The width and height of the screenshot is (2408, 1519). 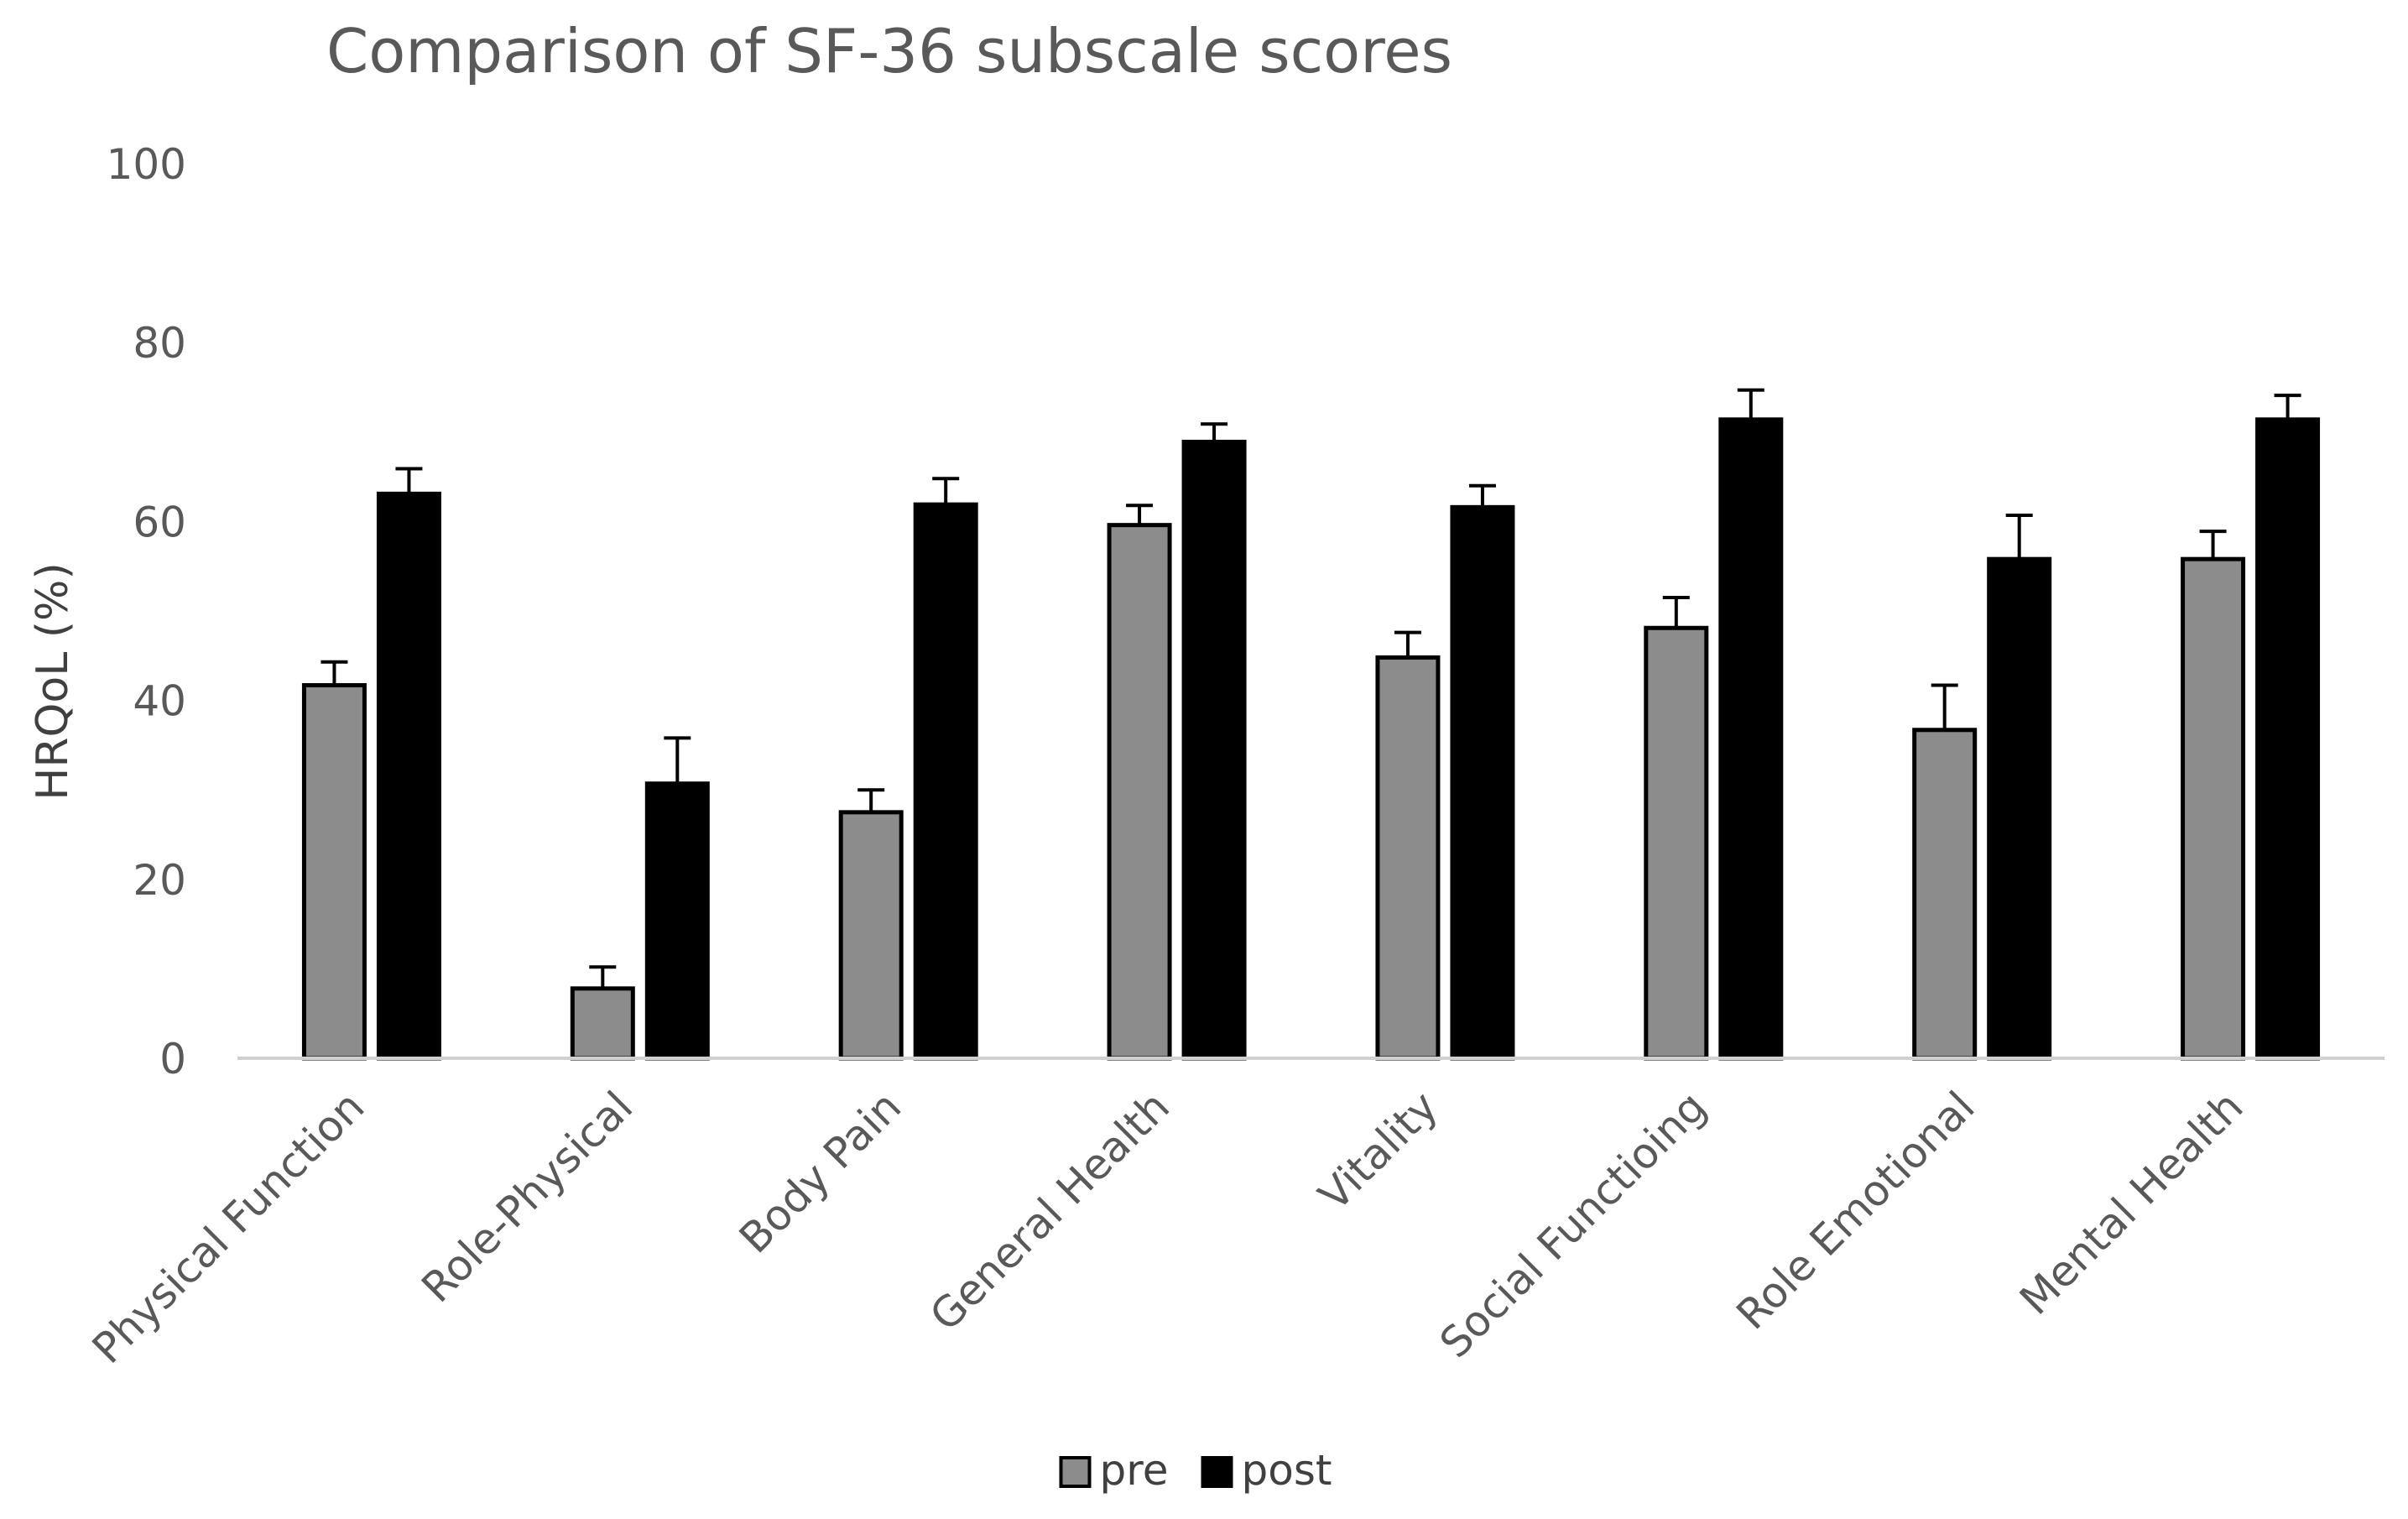 What do you see at coordinates (528, 1197) in the screenshot?
I see `x-tick-label: Role-Physical` at bounding box center [528, 1197].